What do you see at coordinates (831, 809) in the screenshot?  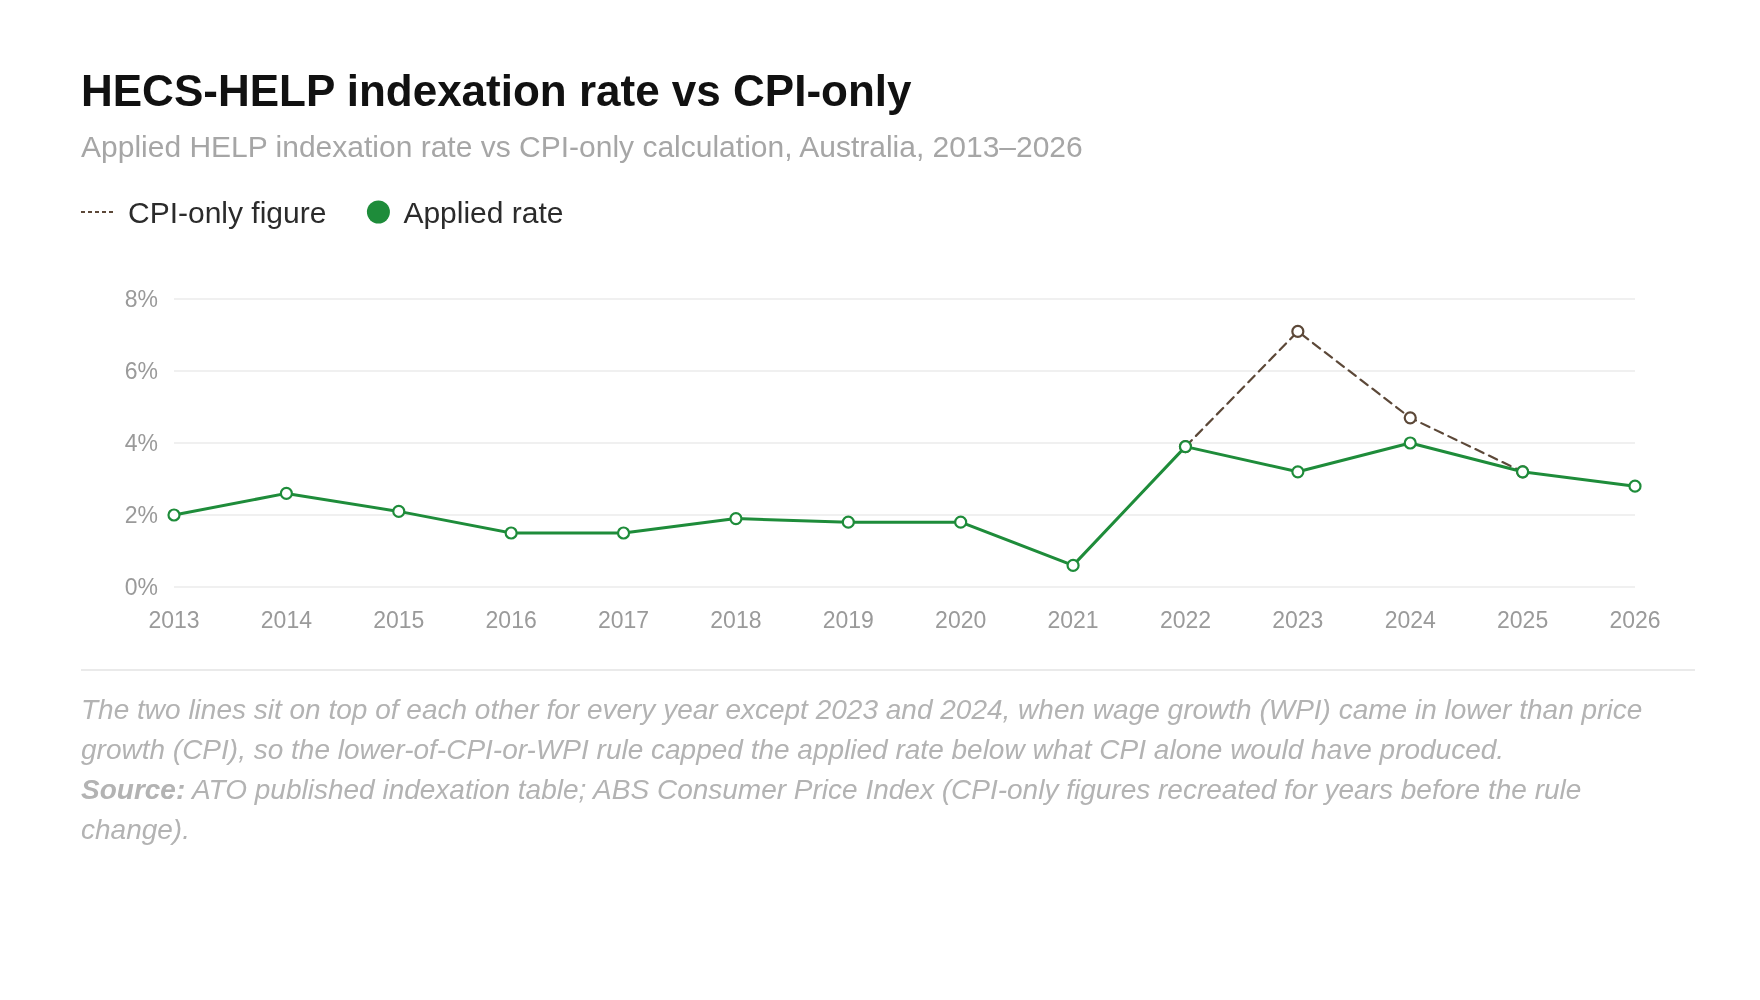 I see `text: Source: ATO published indexation table; ABS Consumer Price Index (CPI-only figures recreated for years before the rule change).` at bounding box center [831, 809].